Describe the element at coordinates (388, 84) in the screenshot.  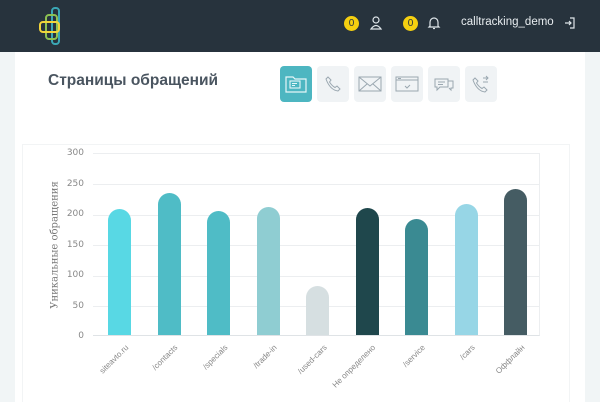
I see `report-type-tabs` at that location.